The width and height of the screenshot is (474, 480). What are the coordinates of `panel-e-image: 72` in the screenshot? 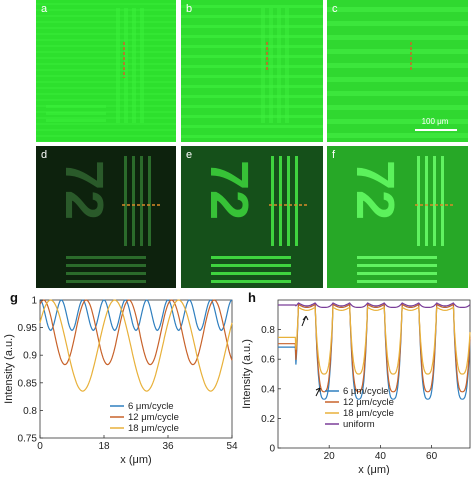 It's located at (254, 219).